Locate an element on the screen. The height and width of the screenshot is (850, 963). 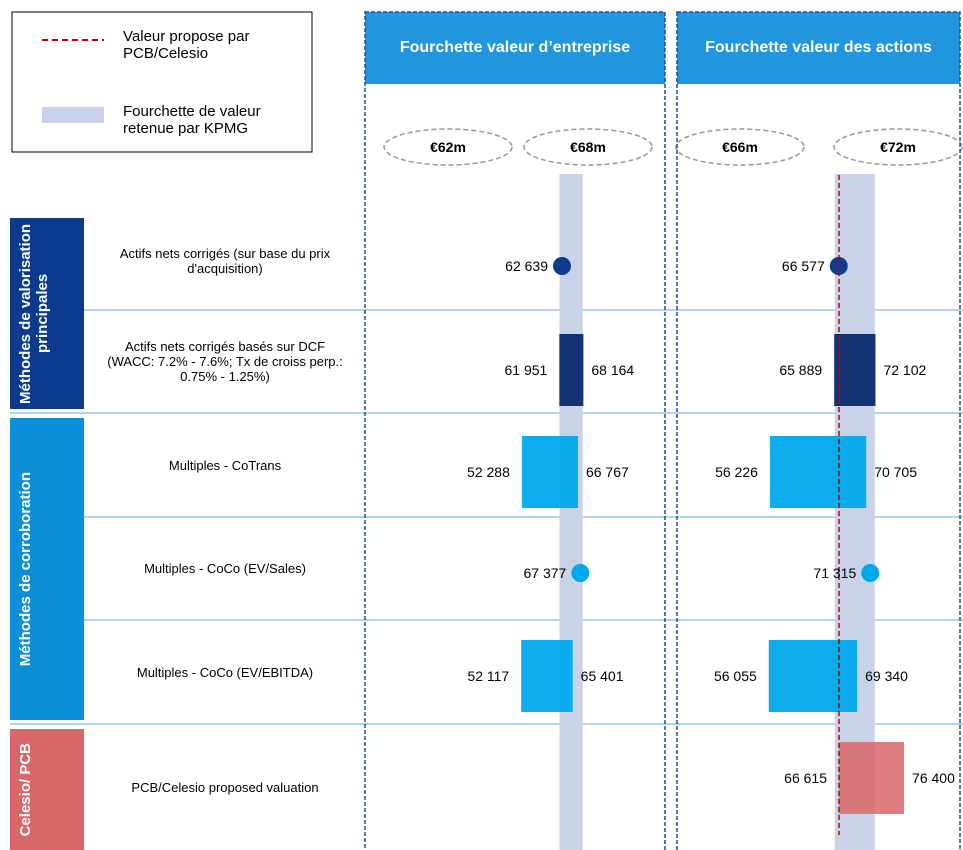
value-label: 52 117 is located at coordinates (488, 676).